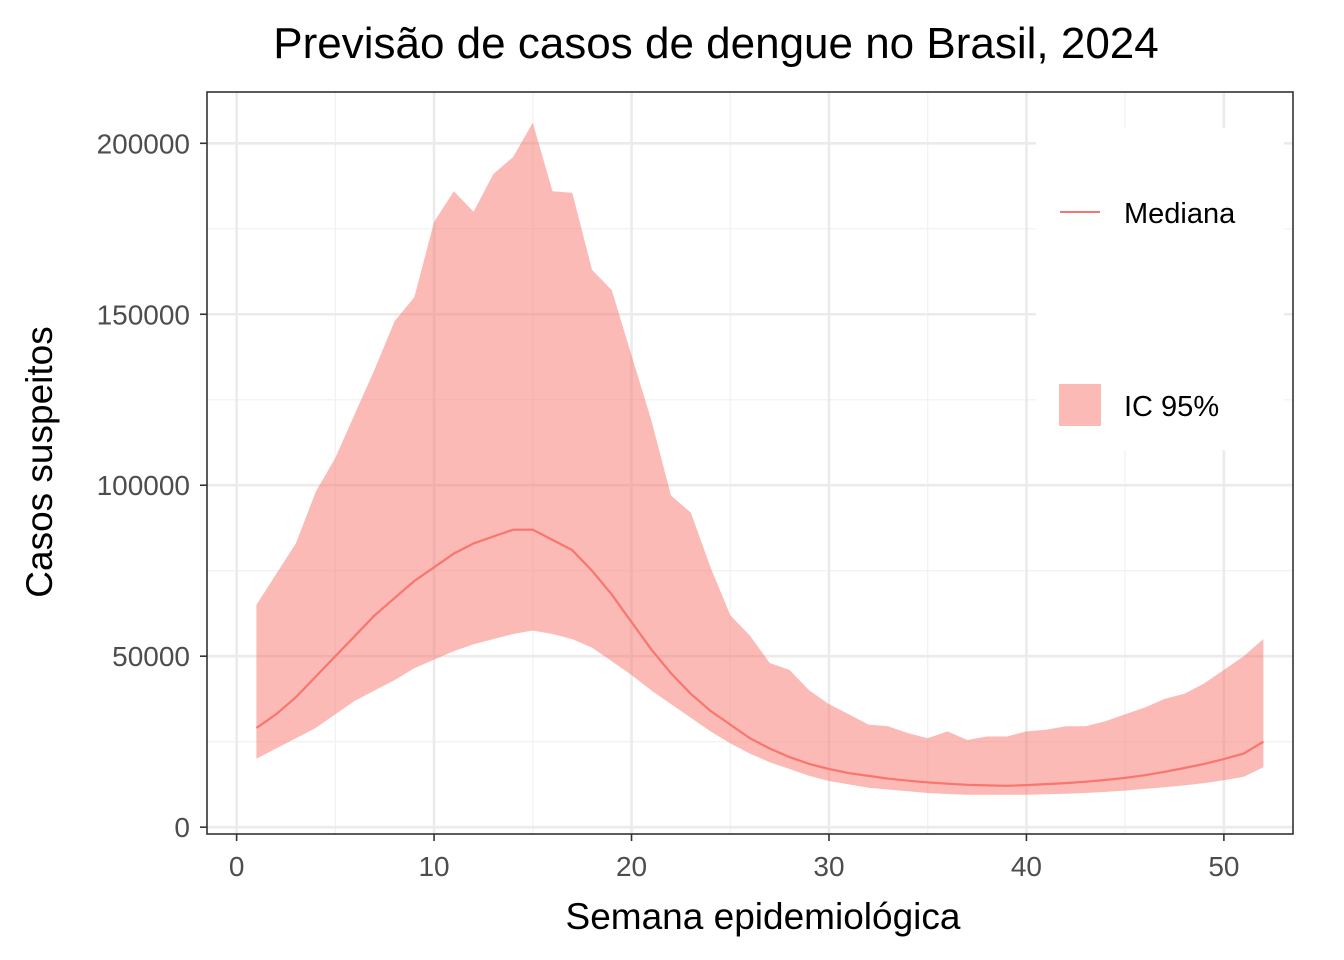 The image size is (1344, 960). What do you see at coordinates (39, 461) in the screenshot?
I see `y-axis-title: Casos suspeitos` at bounding box center [39, 461].